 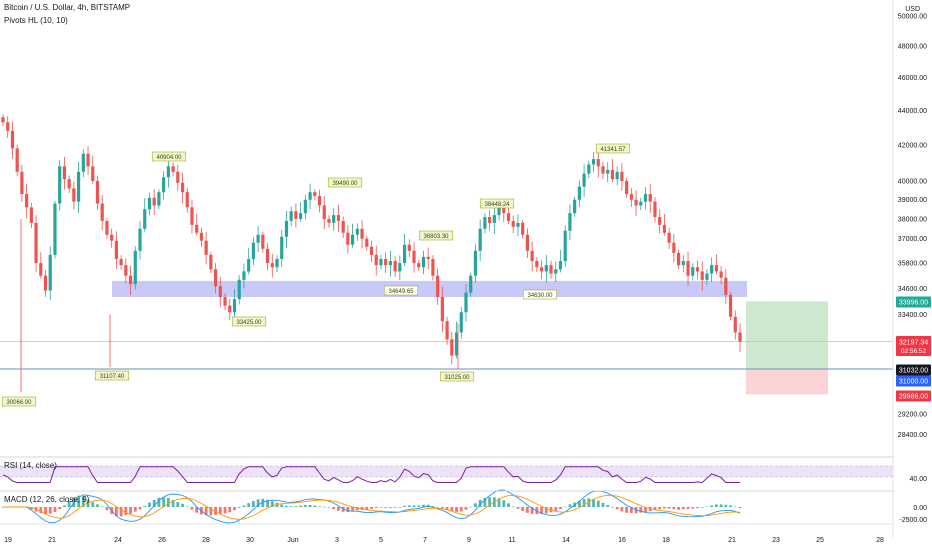 I want to click on time-tick-label: 3, so click(x=337, y=540).